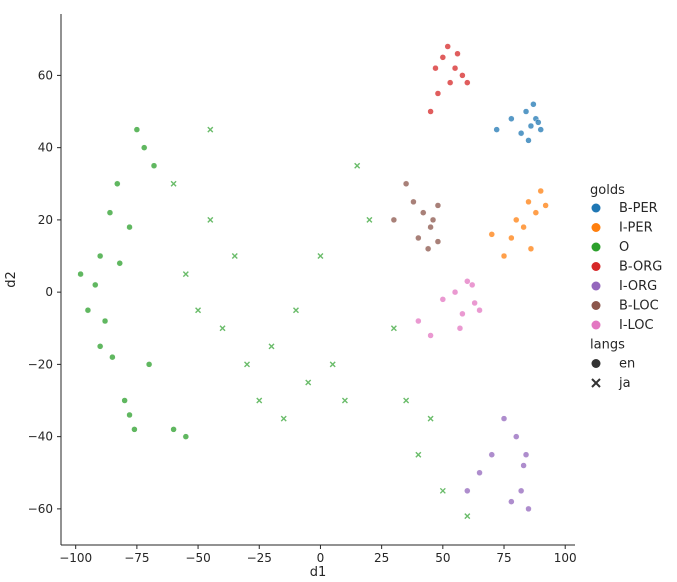 Image resolution: width=677 pixels, height=582 pixels. I want to click on x-tick-label: −100, so click(75, 558).